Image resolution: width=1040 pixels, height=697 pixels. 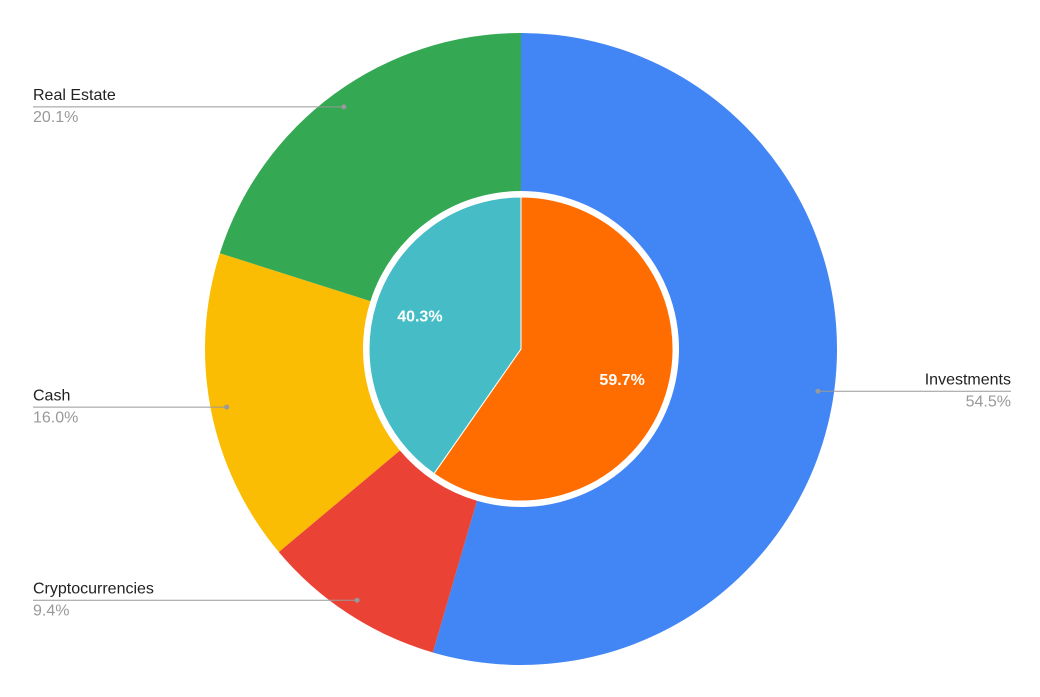 What do you see at coordinates (968, 379) in the screenshot?
I see `slice-label: Investments` at bounding box center [968, 379].